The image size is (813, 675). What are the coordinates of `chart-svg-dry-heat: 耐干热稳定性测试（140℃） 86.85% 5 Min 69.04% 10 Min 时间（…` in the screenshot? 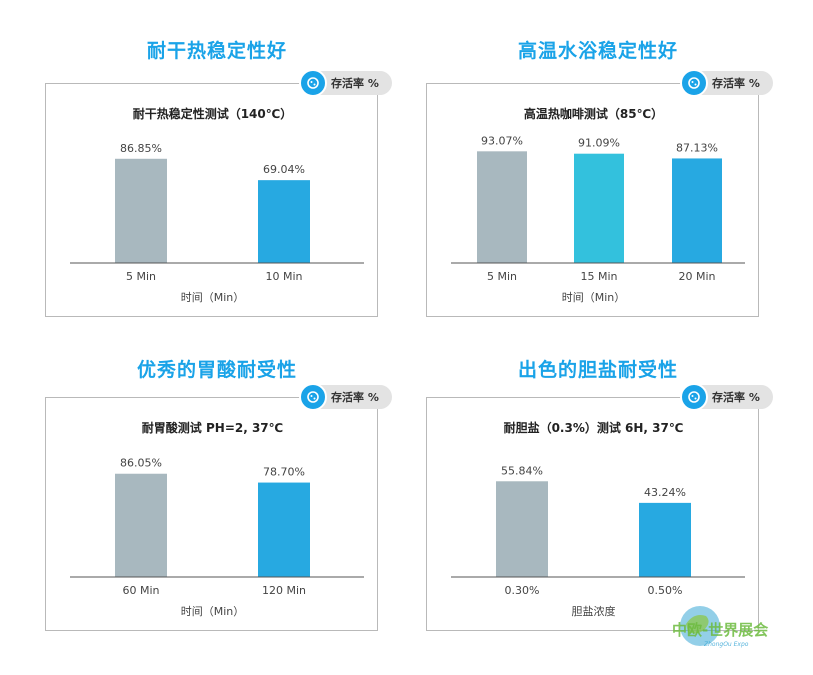 It's located at (217, 205).